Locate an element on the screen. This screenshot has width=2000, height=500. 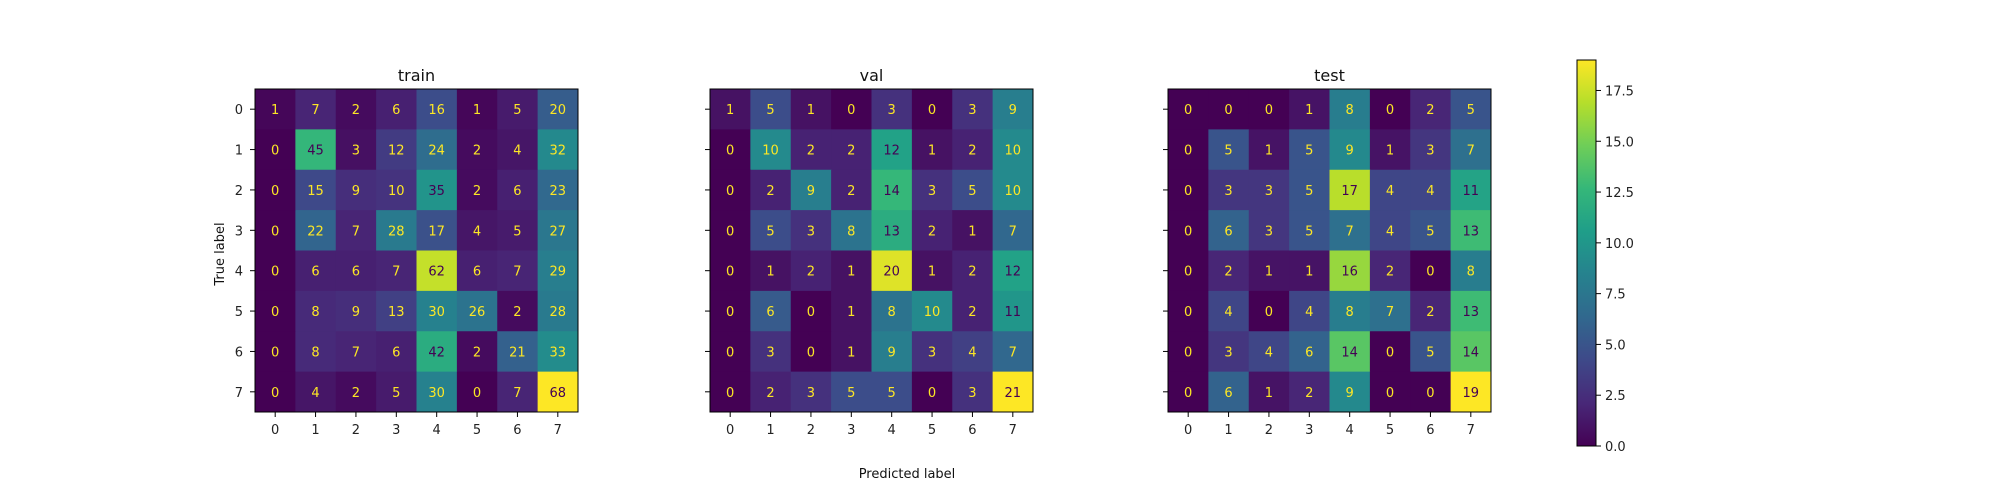
cell-value-label: 19 is located at coordinates (1471, 393).